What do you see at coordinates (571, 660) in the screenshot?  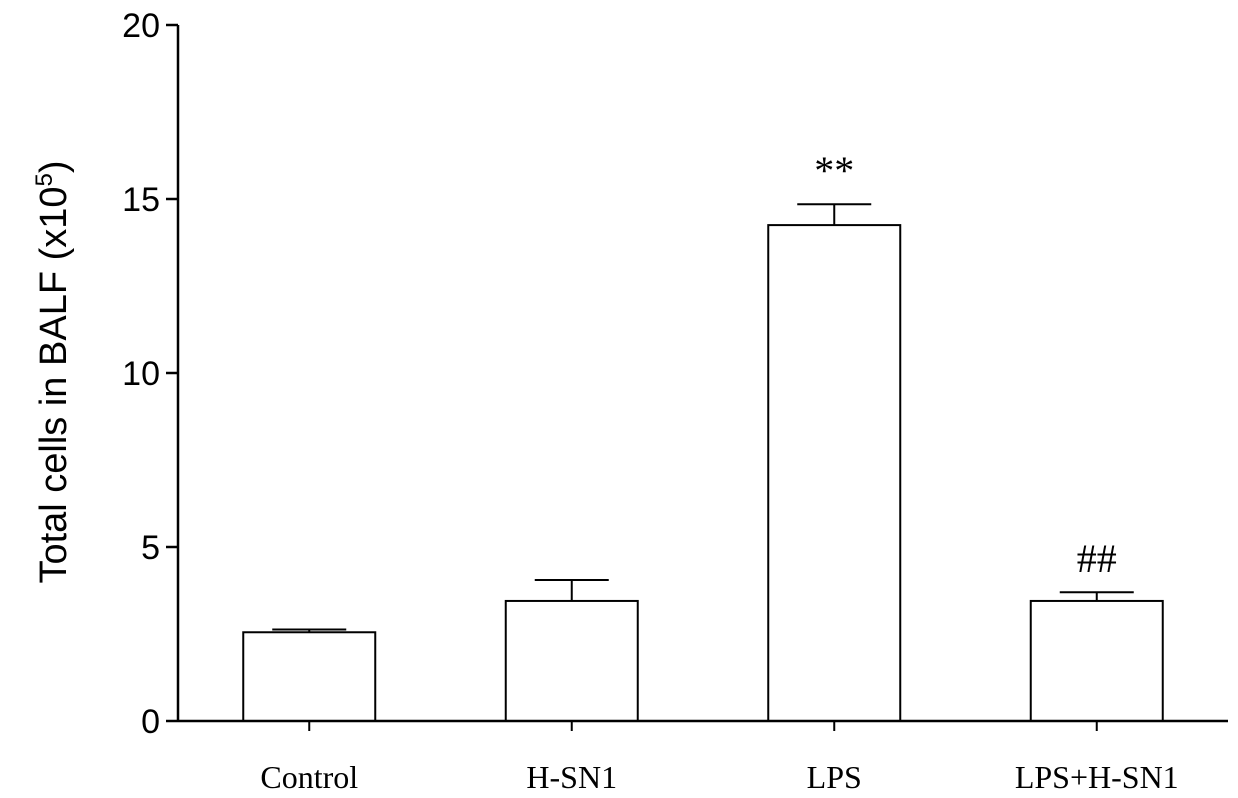 I see `bar-h-sn1` at bounding box center [571, 660].